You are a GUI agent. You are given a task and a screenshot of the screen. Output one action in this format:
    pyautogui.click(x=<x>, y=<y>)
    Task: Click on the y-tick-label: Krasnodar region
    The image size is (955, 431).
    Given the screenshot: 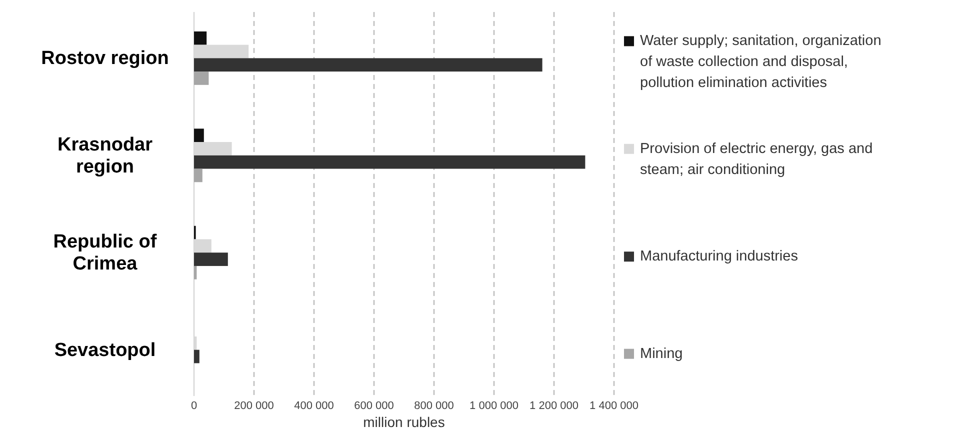 What is the action you would take?
    pyautogui.click(x=105, y=156)
    